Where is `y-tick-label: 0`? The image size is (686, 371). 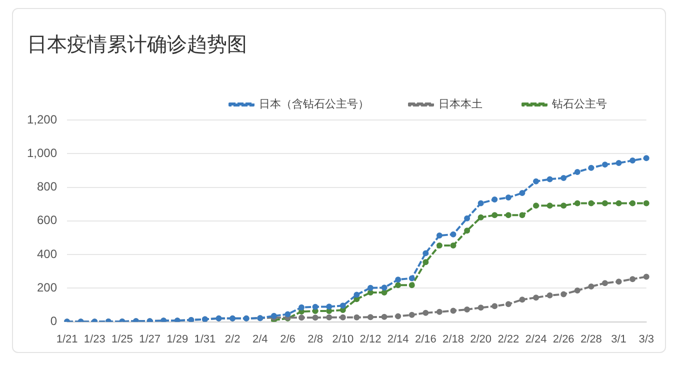 y-tick-label: 0 is located at coordinates (54, 321).